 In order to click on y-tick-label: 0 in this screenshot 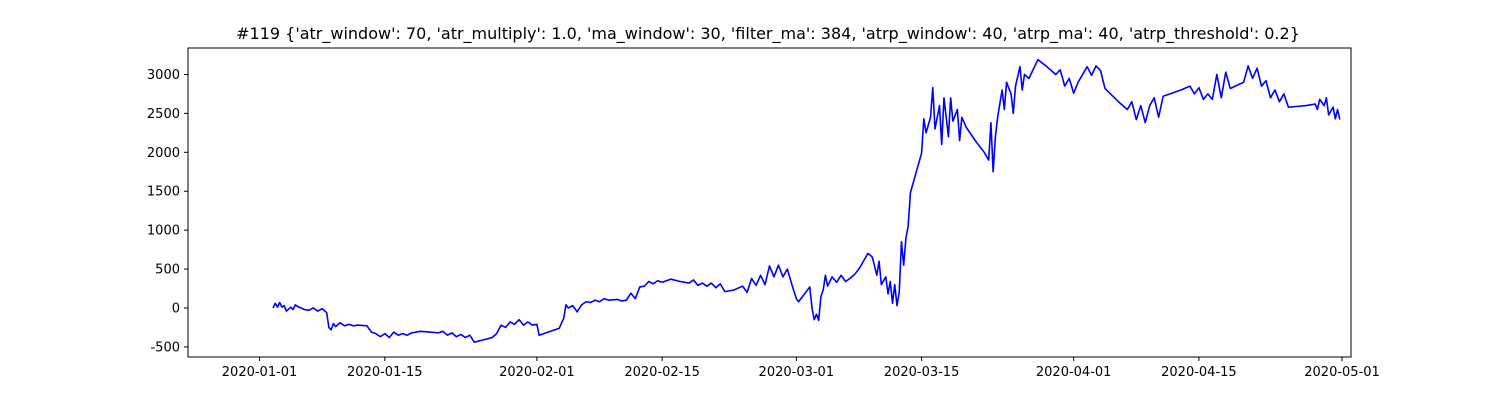, I will do `click(176, 308)`.